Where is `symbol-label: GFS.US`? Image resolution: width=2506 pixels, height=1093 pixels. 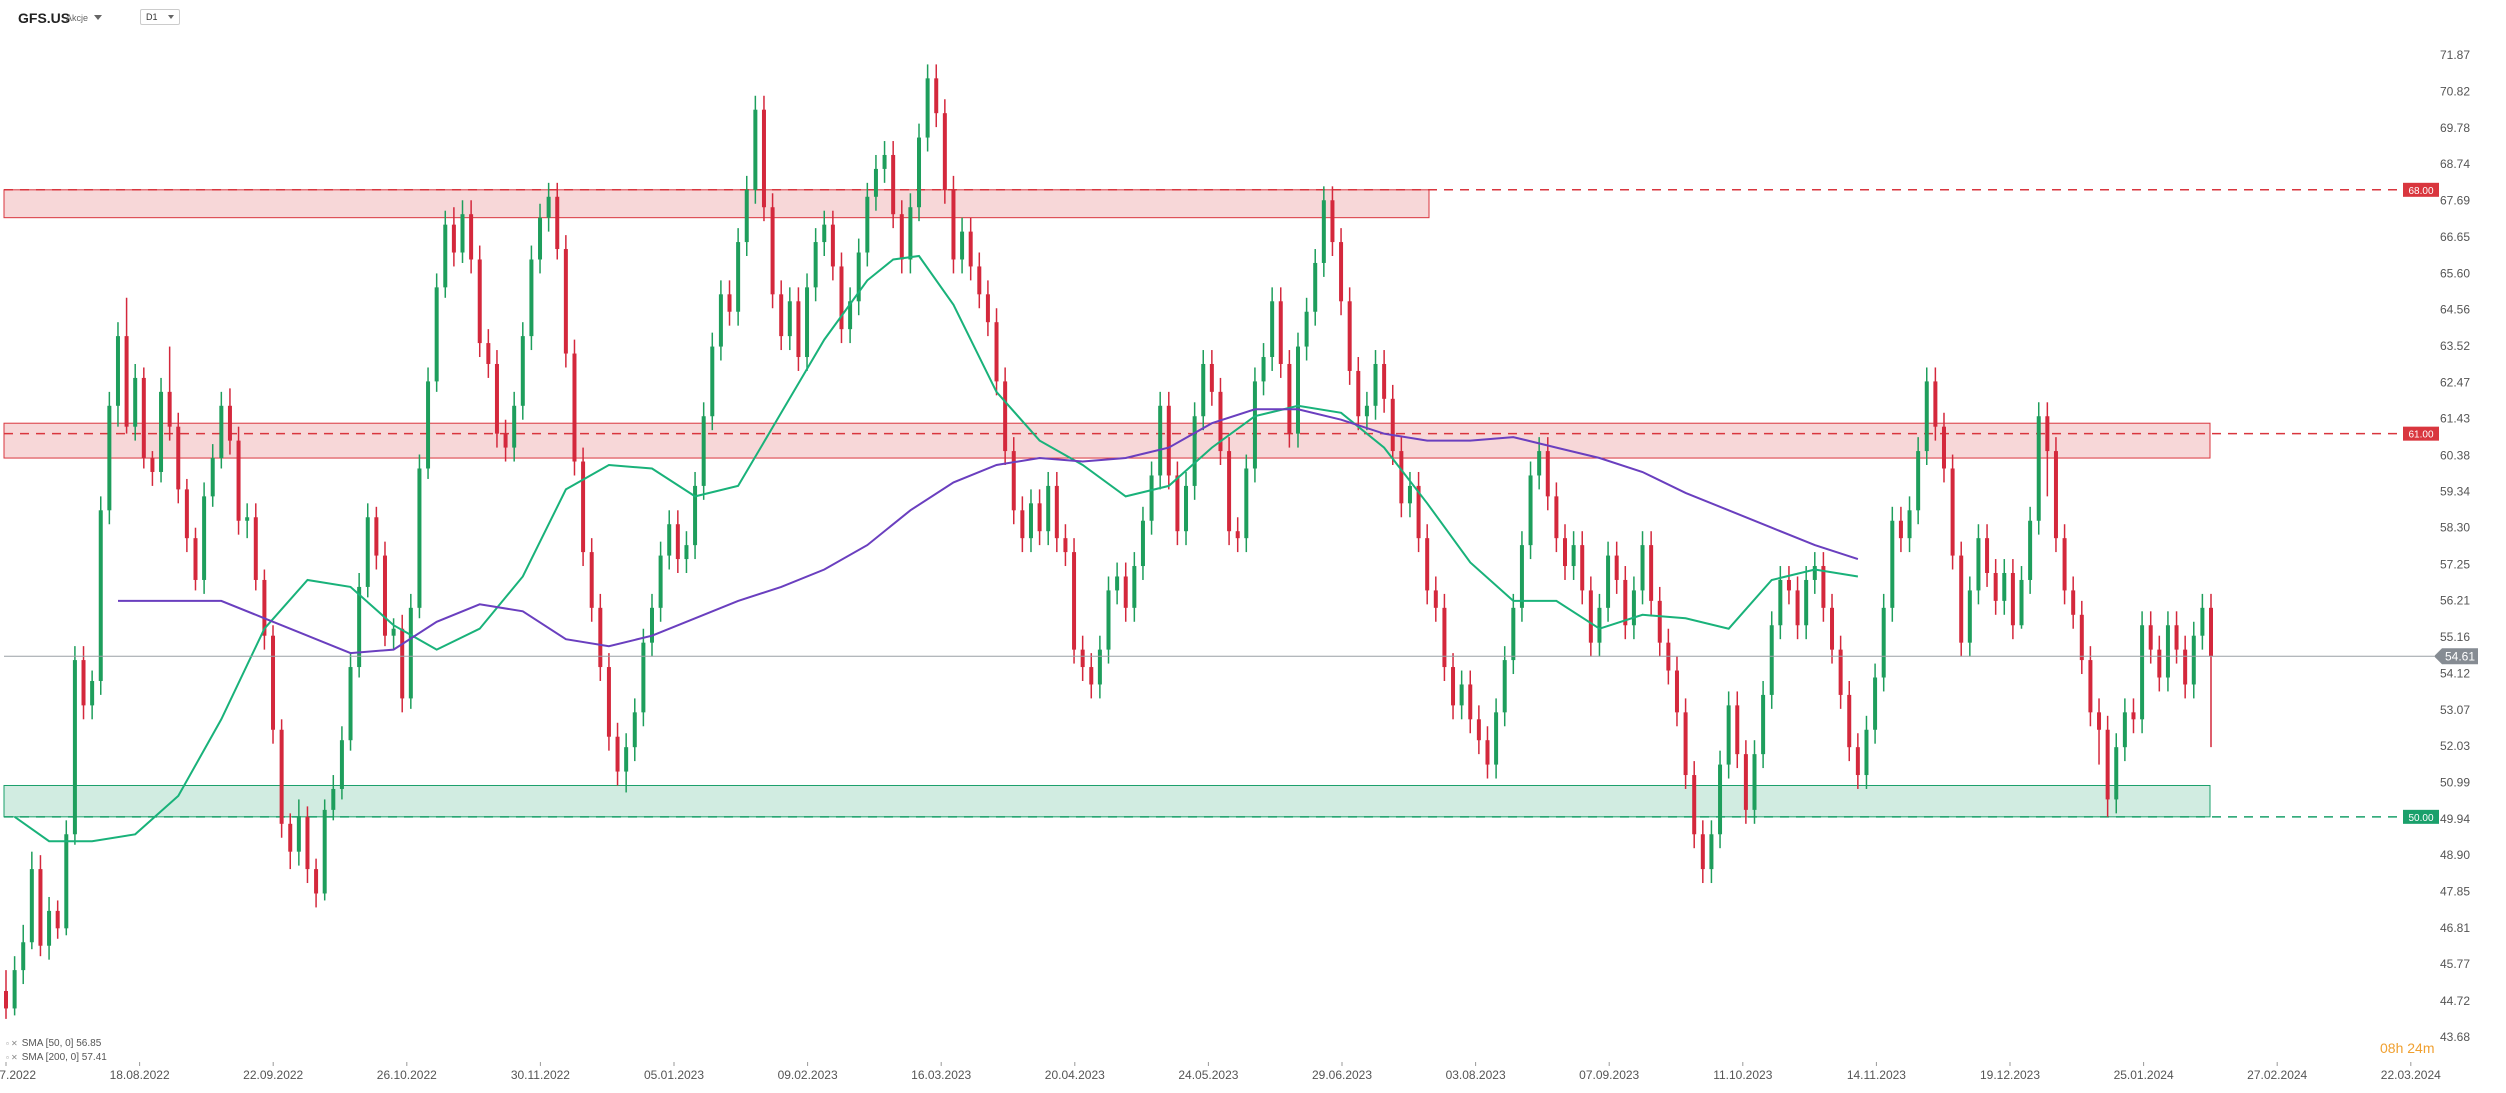 symbol-label: GFS.US is located at coordinates (44, 18).